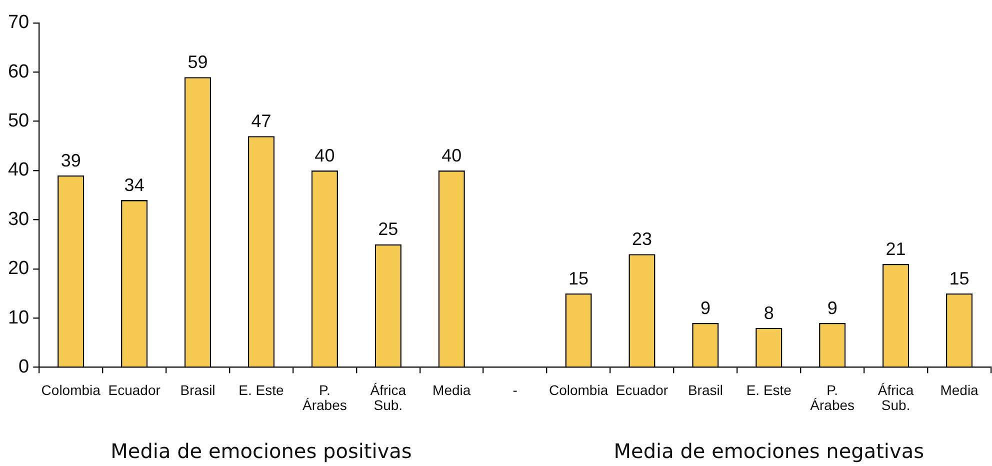 The image size is (992, 466). What do you see at coordinates (896, 248) in the screenshot?
I see `data-label: 21` at bounding box center [896, 248].